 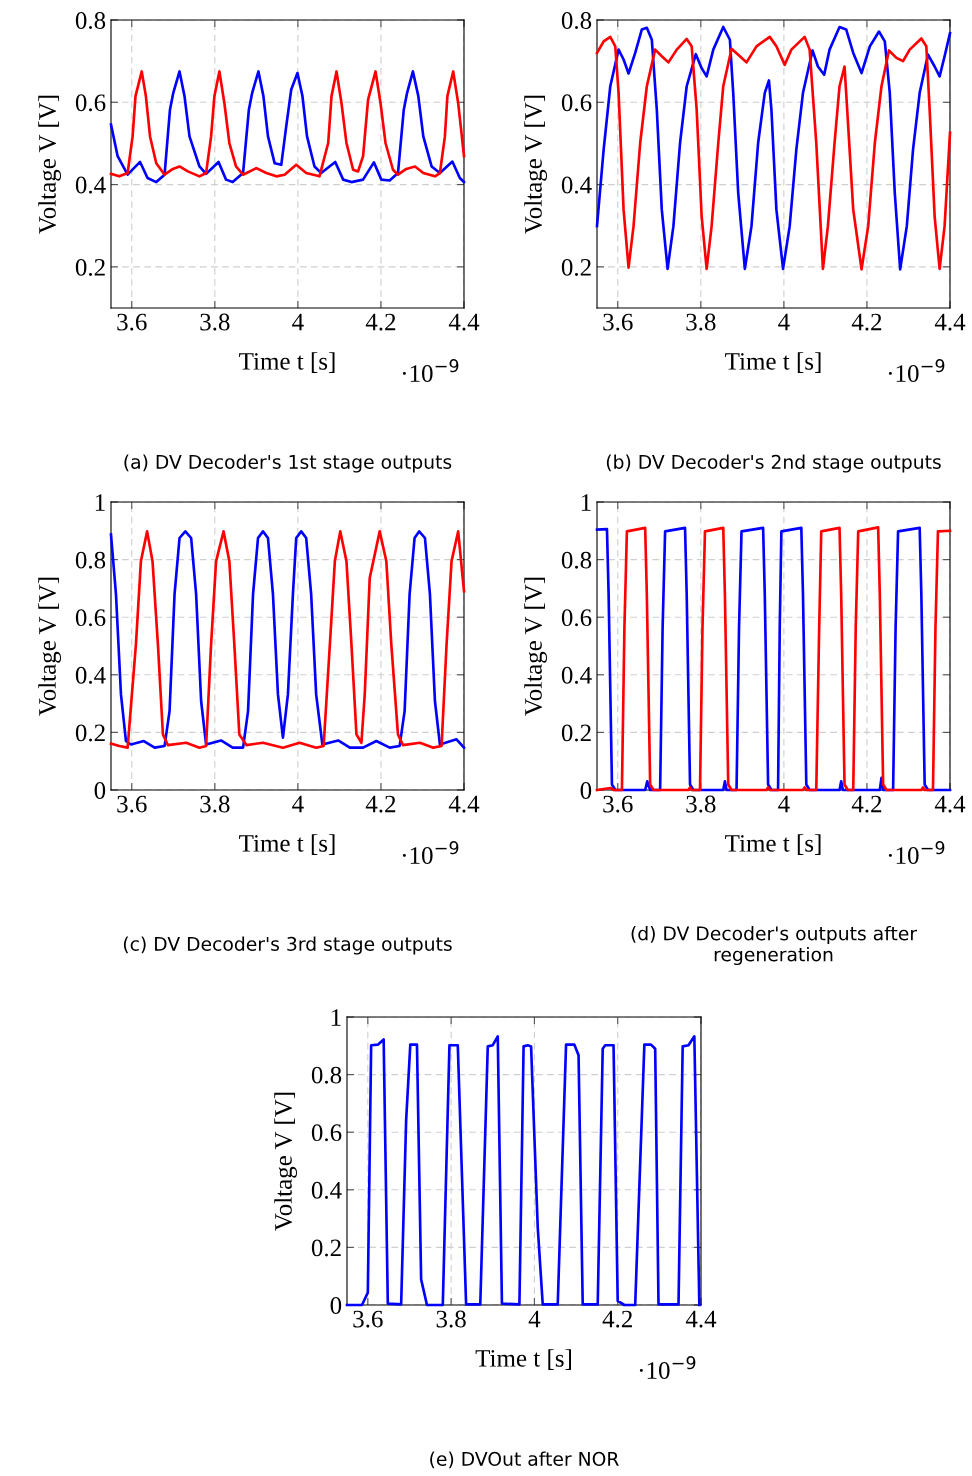 I want to click on text: (a) DV Decoder's 1st stage outputs, so click(x=288, y=463).